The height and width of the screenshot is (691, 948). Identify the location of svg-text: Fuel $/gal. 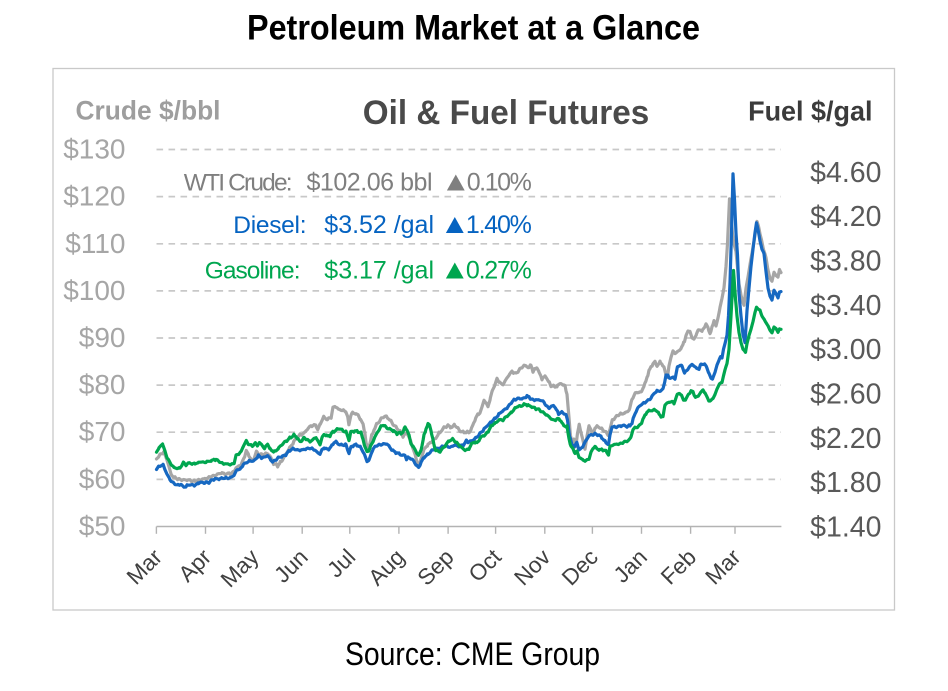
(810, 111).